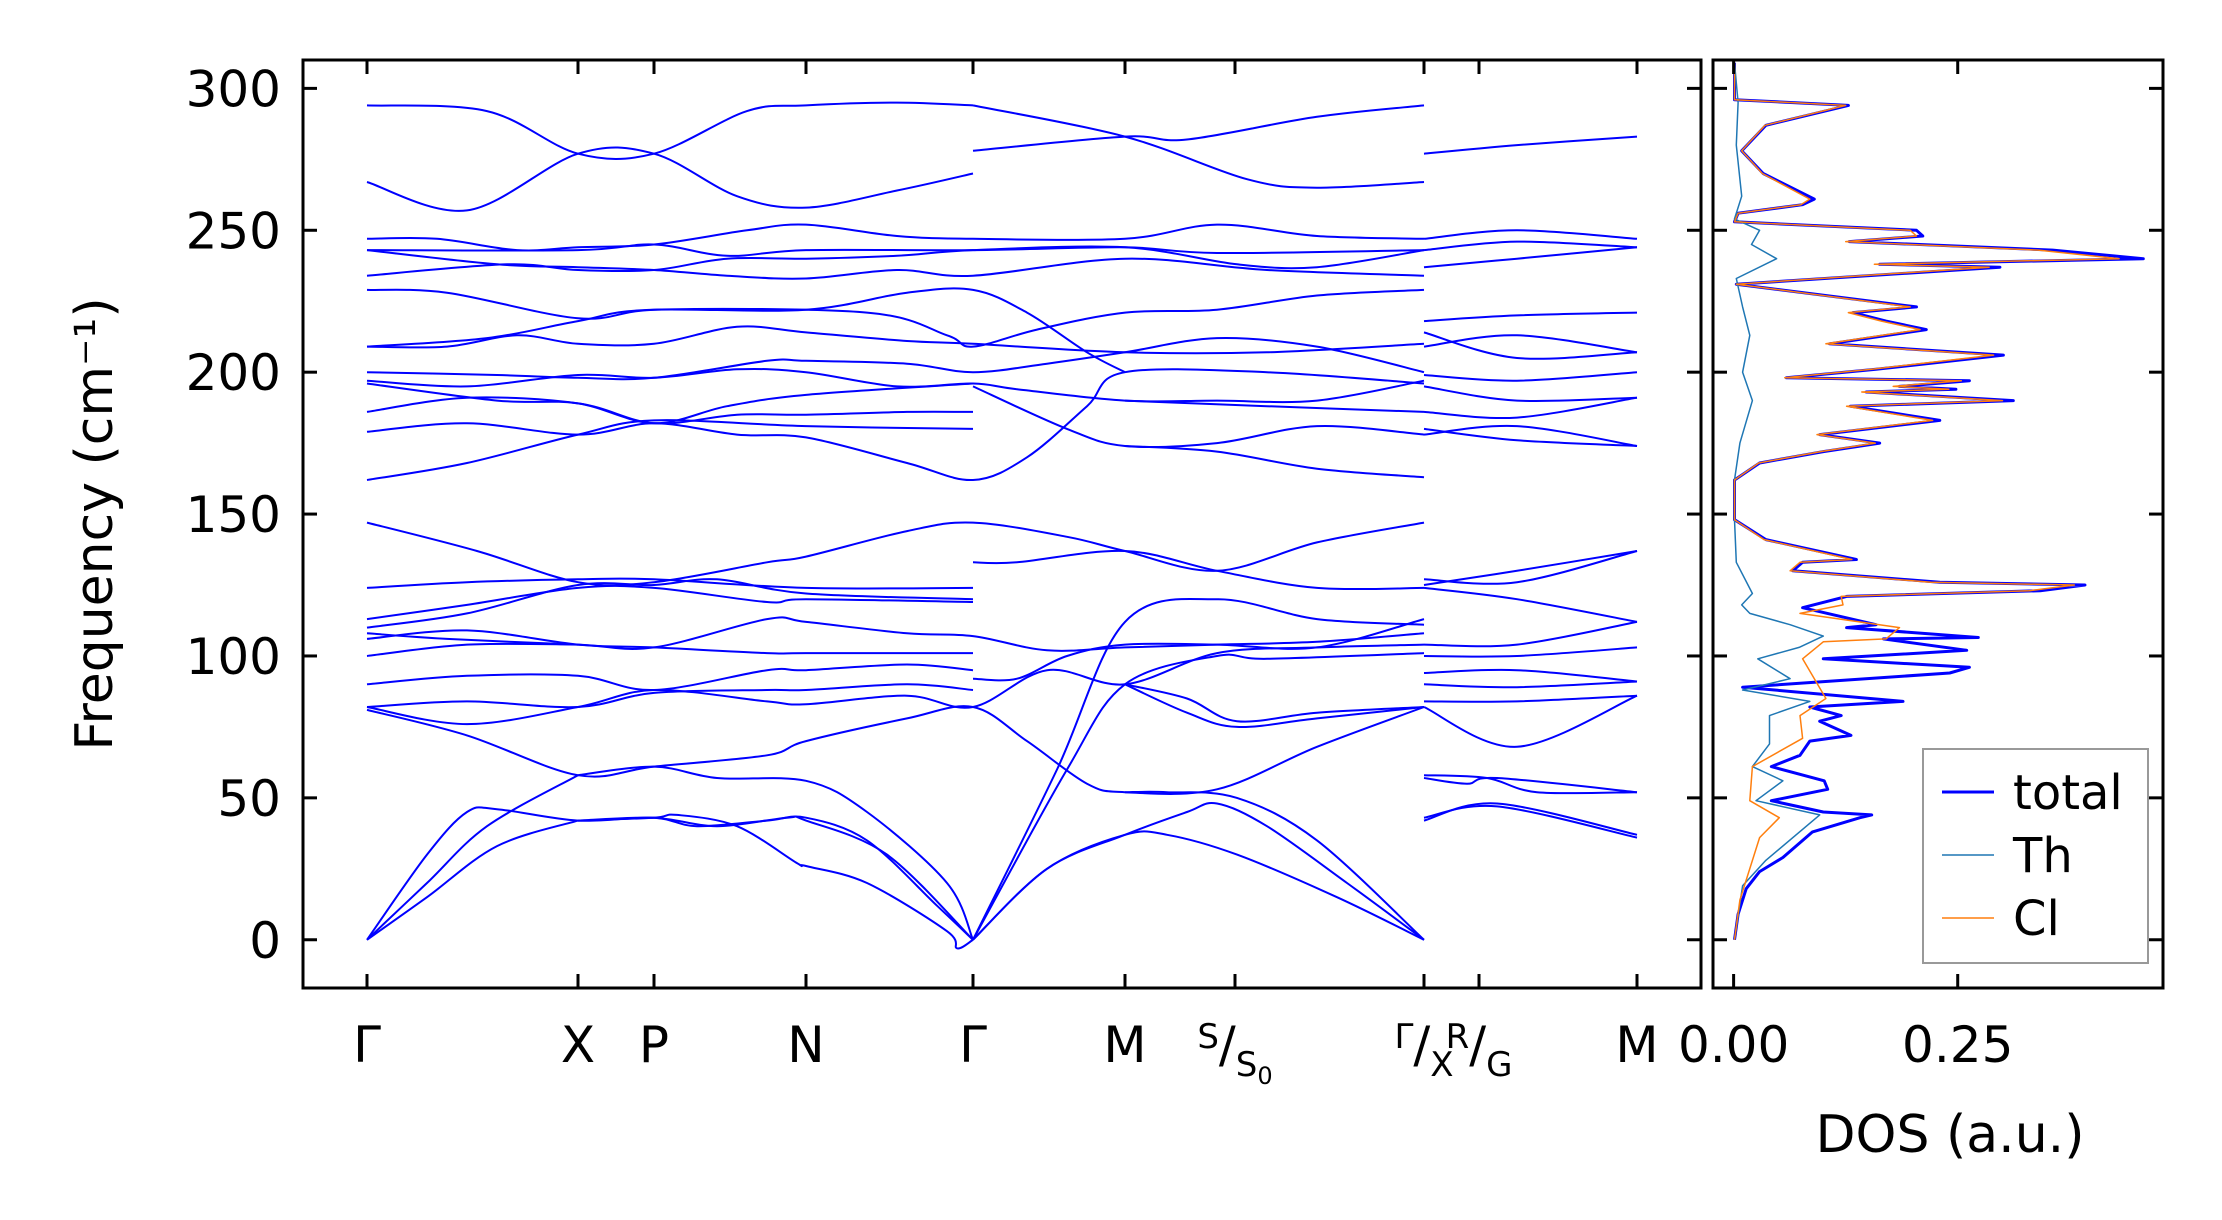 This screenshot has width=2222, height=1220. What do you see at coordinates (233, 515) in the screenshot?
I see `y-tick-label: 150` at bounding box center [233, 515].